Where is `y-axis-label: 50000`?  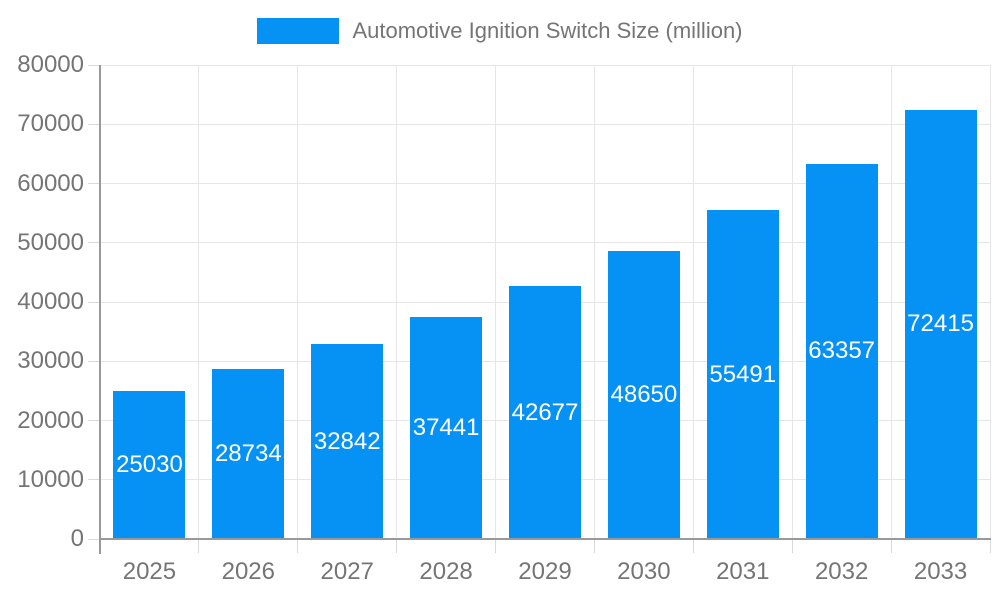
y-axis-label: 50000 is located at coordinates (50, 242).